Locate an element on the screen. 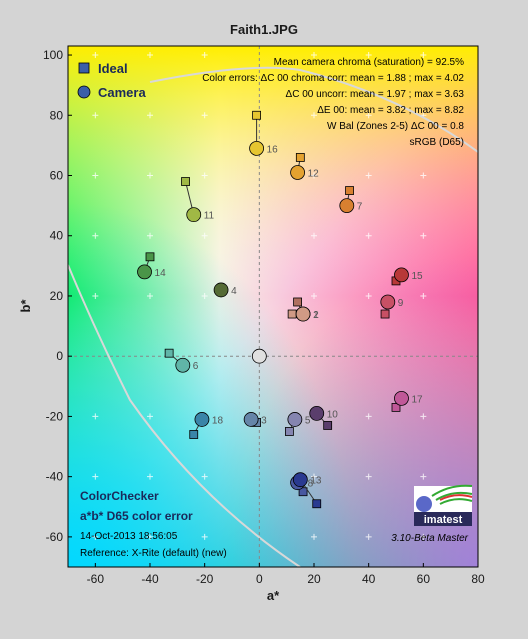 This screenshot has width=528, height=639. patch-number-label: 8 is located at coordinates (311, 484).